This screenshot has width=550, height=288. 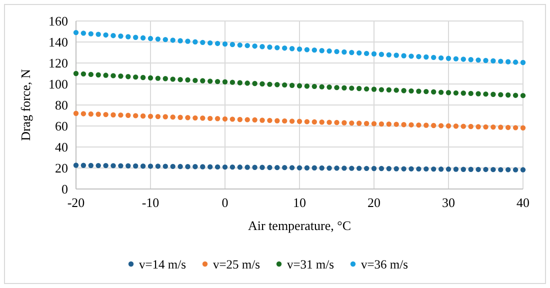 I want to click on x-axis-title: Air temperature, °C, so click(x=300, y=225).